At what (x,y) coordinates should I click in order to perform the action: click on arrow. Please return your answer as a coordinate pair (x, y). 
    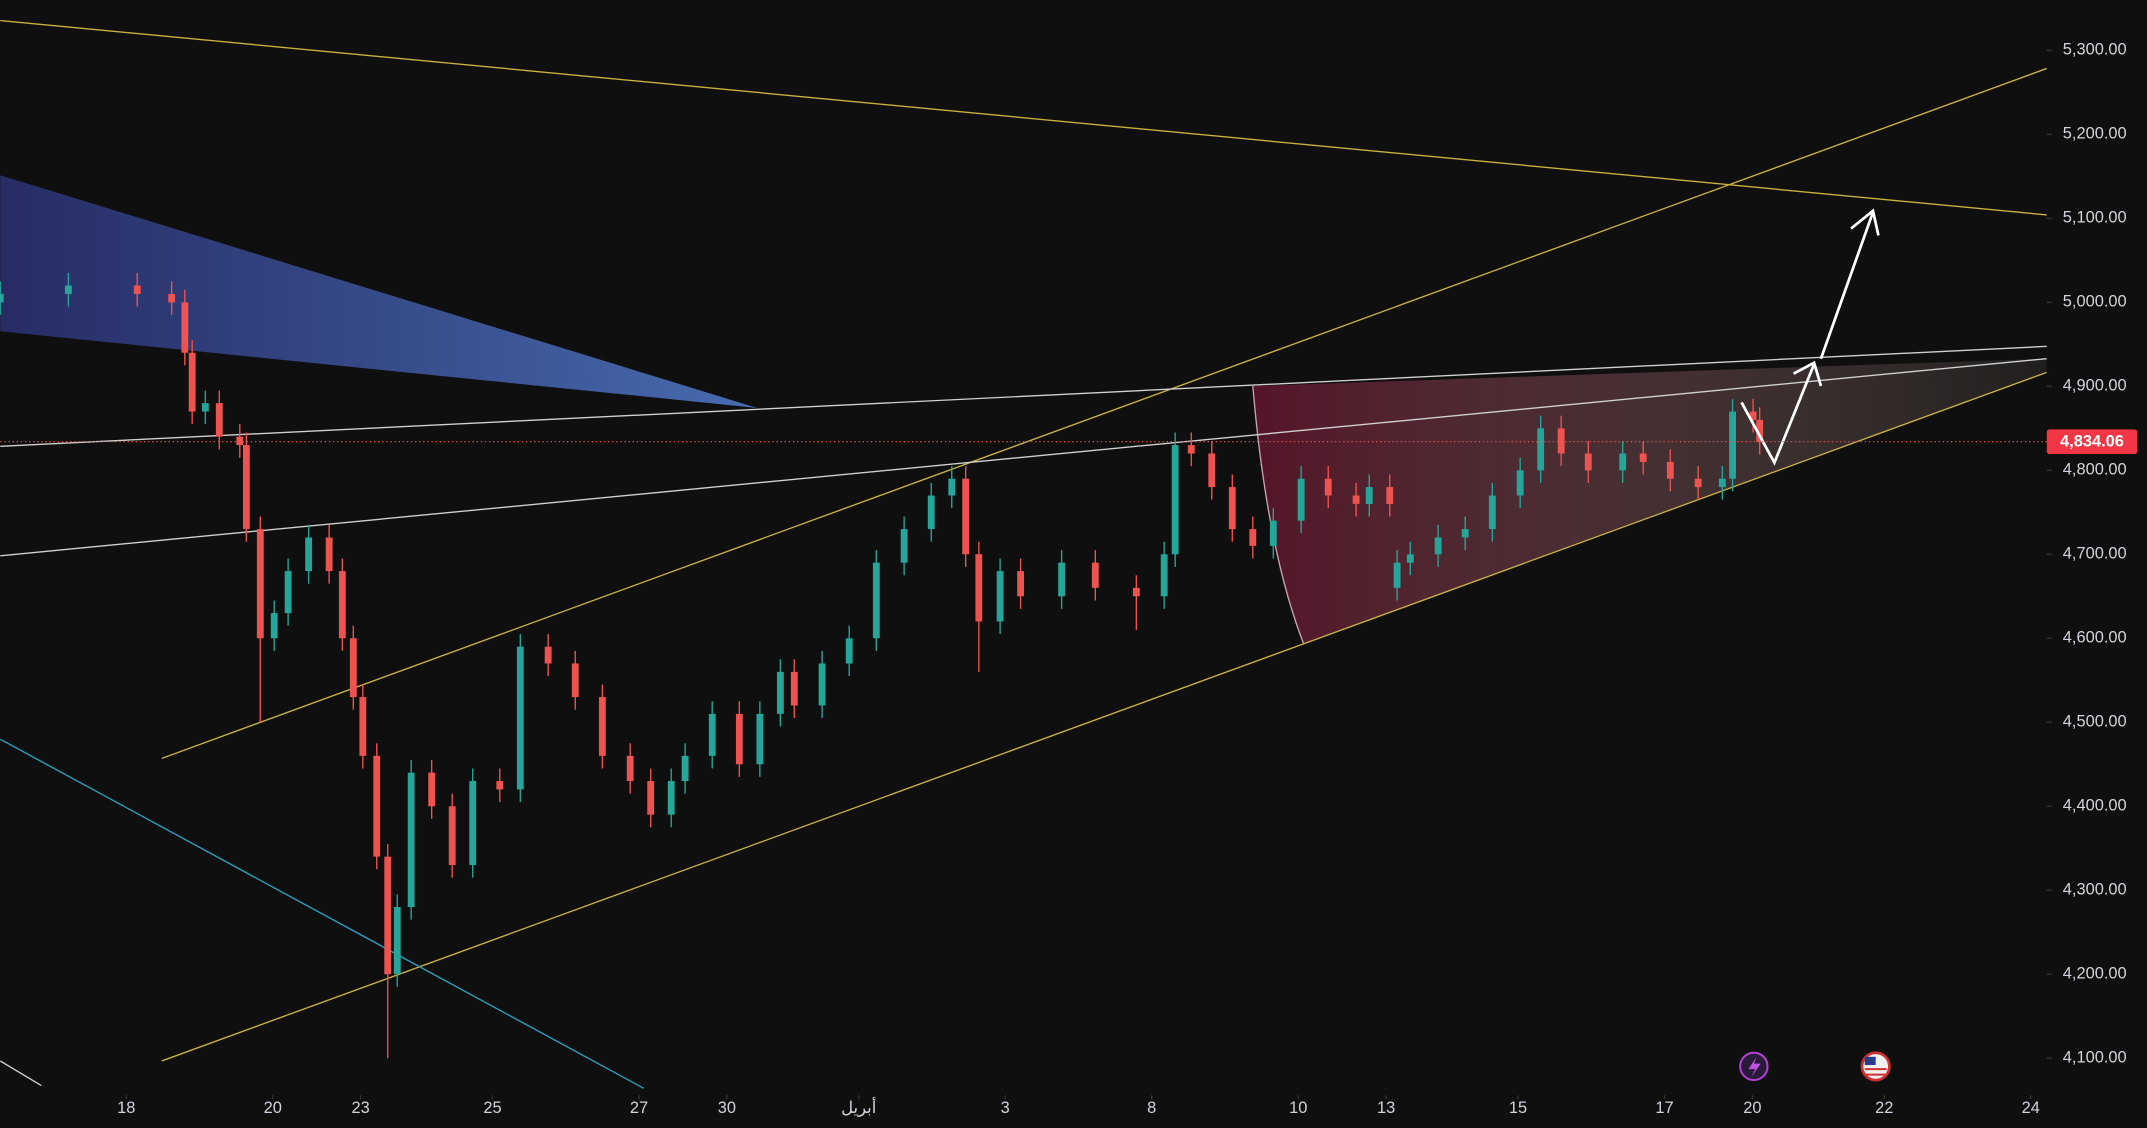
    Looking at the image, I should click on (1847, 285).